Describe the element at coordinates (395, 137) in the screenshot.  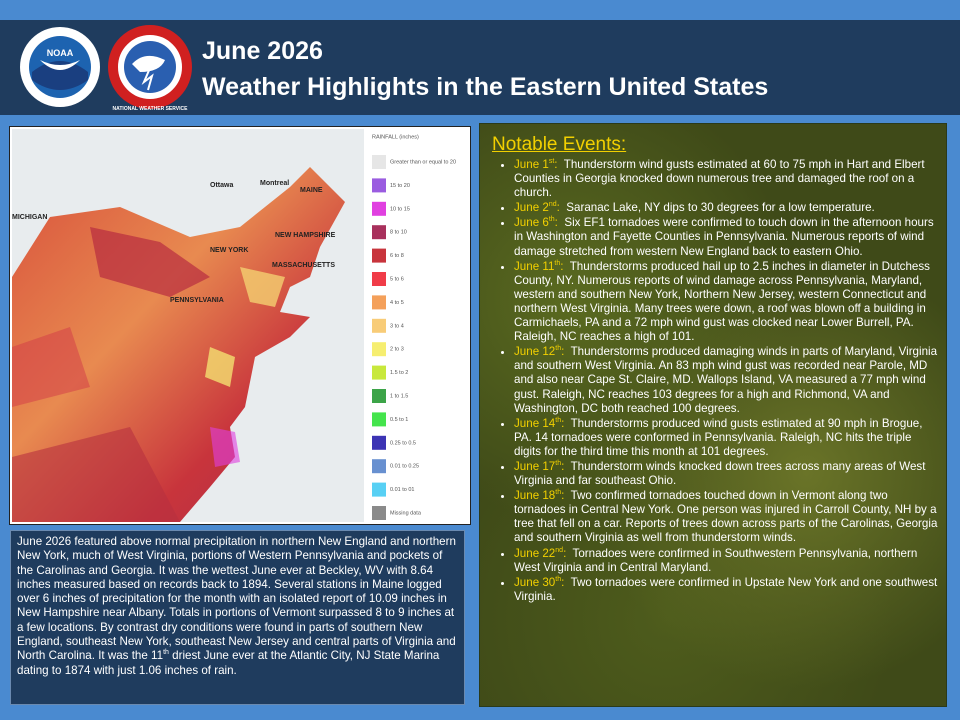
I see `legend-title: RAINFALL (inches)` at that location.